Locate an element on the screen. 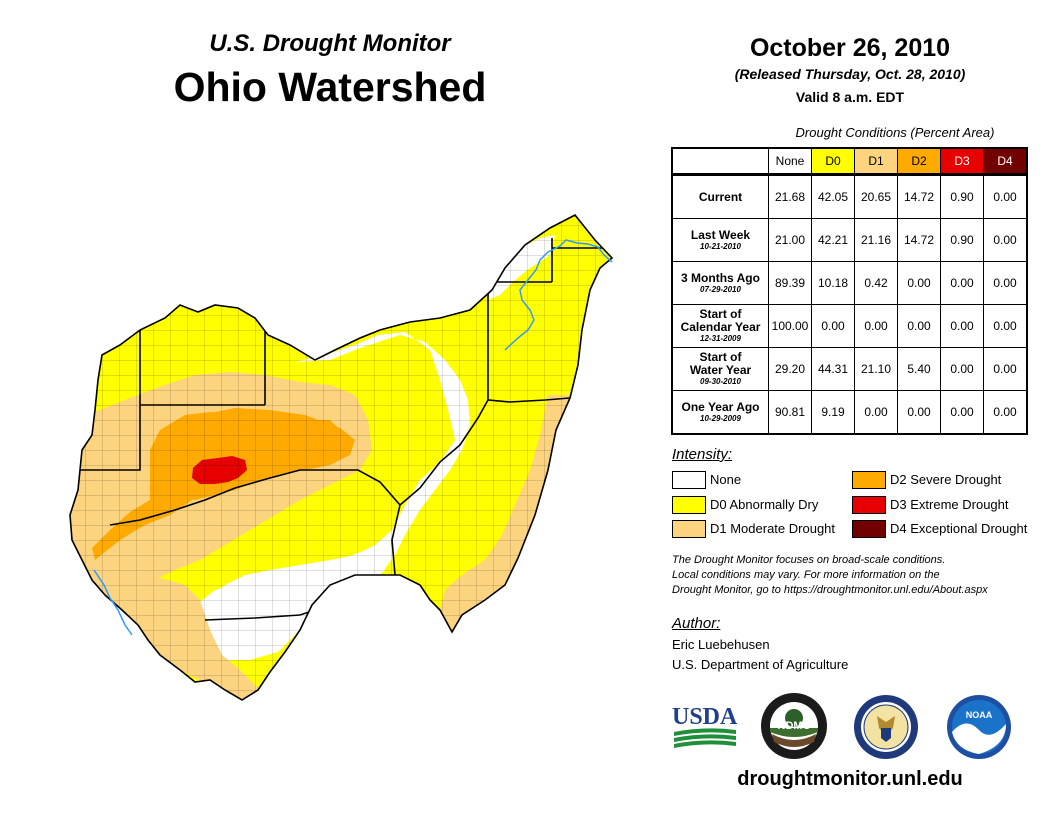  legend-label: D3 Extreme Drought is located at coordinates (949, 504).